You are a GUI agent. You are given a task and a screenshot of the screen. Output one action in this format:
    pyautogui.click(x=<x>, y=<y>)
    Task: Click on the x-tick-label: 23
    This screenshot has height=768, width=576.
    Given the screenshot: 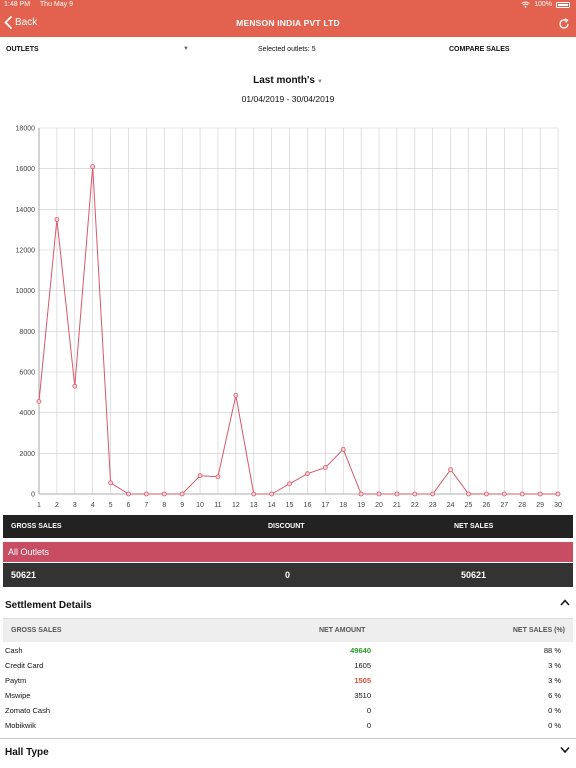 What is the action you would take?
    pyautogui.click(x=433, y=505)
    